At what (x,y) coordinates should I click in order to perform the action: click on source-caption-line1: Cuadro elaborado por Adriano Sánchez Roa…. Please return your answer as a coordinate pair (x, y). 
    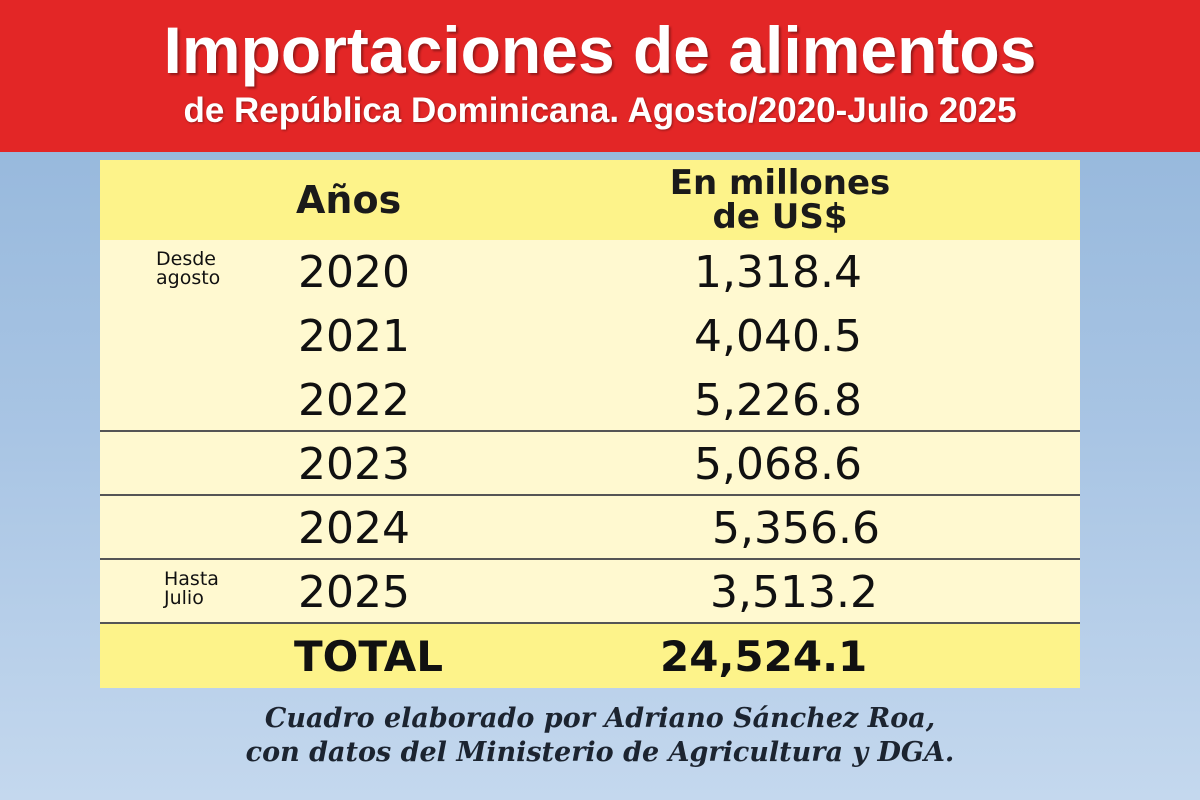
    Looking at the image, I should click on (600, 718).